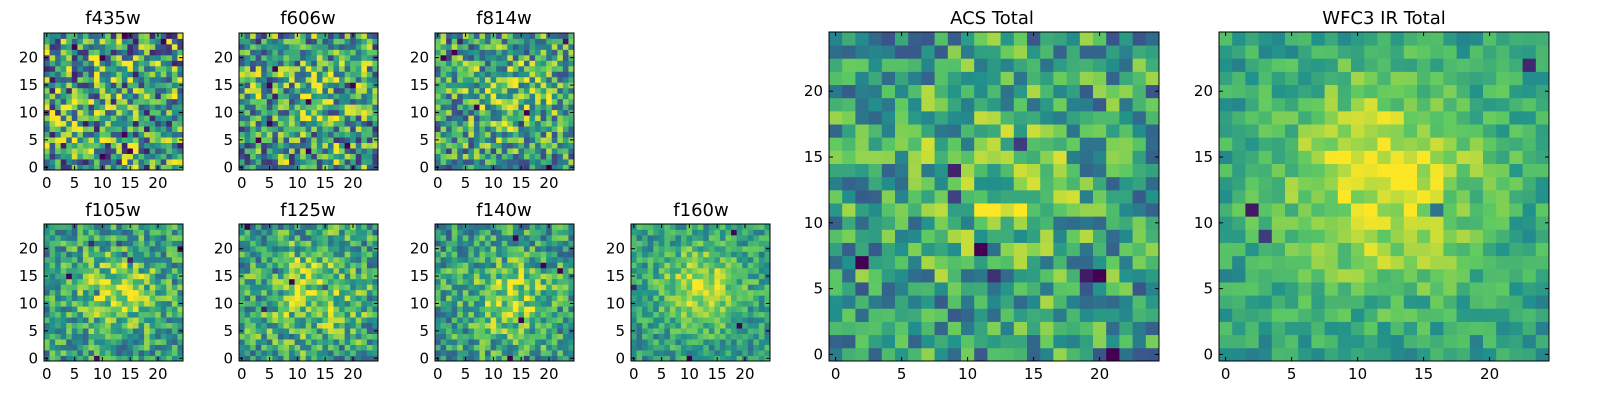 This screenshot has height=400, width=1600. What do you see at coordinates (28, 303) in the screenshot?
I see `y-tick-label: 10` at bounding box center [28, 303].